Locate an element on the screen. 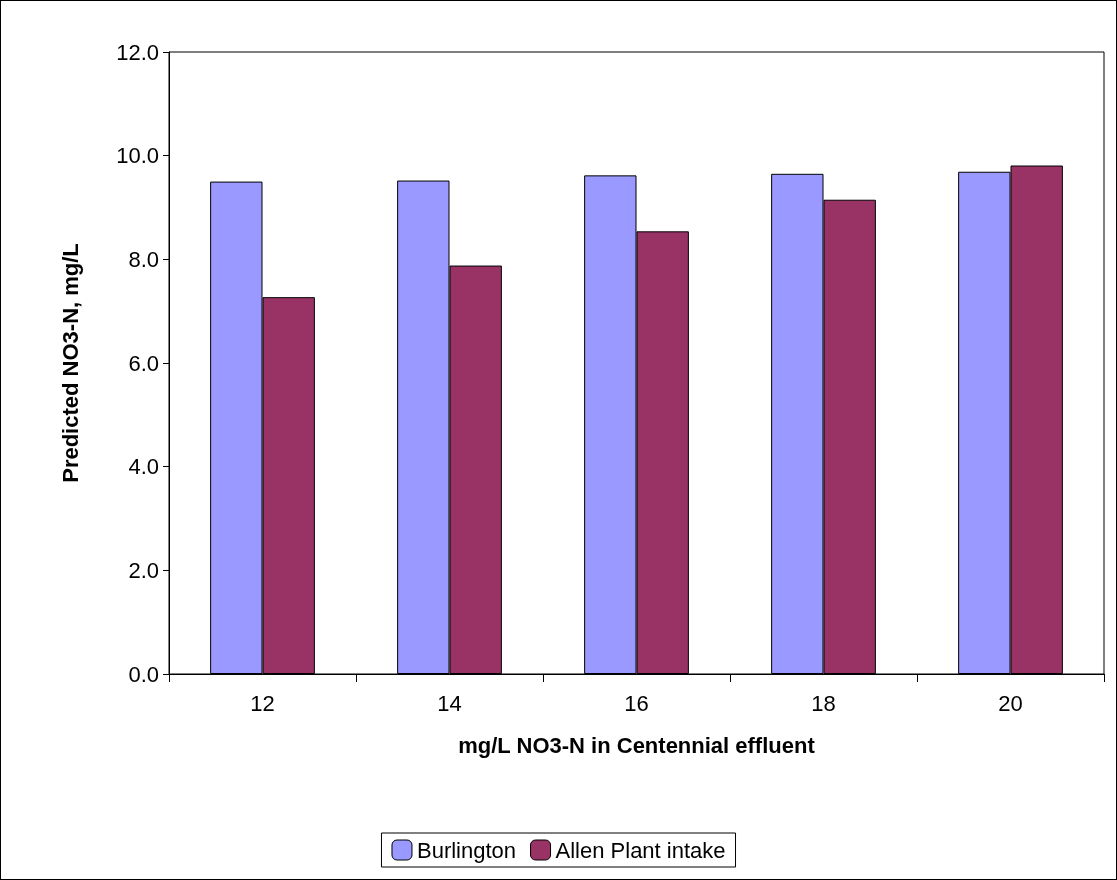  y-tick-label: 2.0 is located at coordinates (143, 570).